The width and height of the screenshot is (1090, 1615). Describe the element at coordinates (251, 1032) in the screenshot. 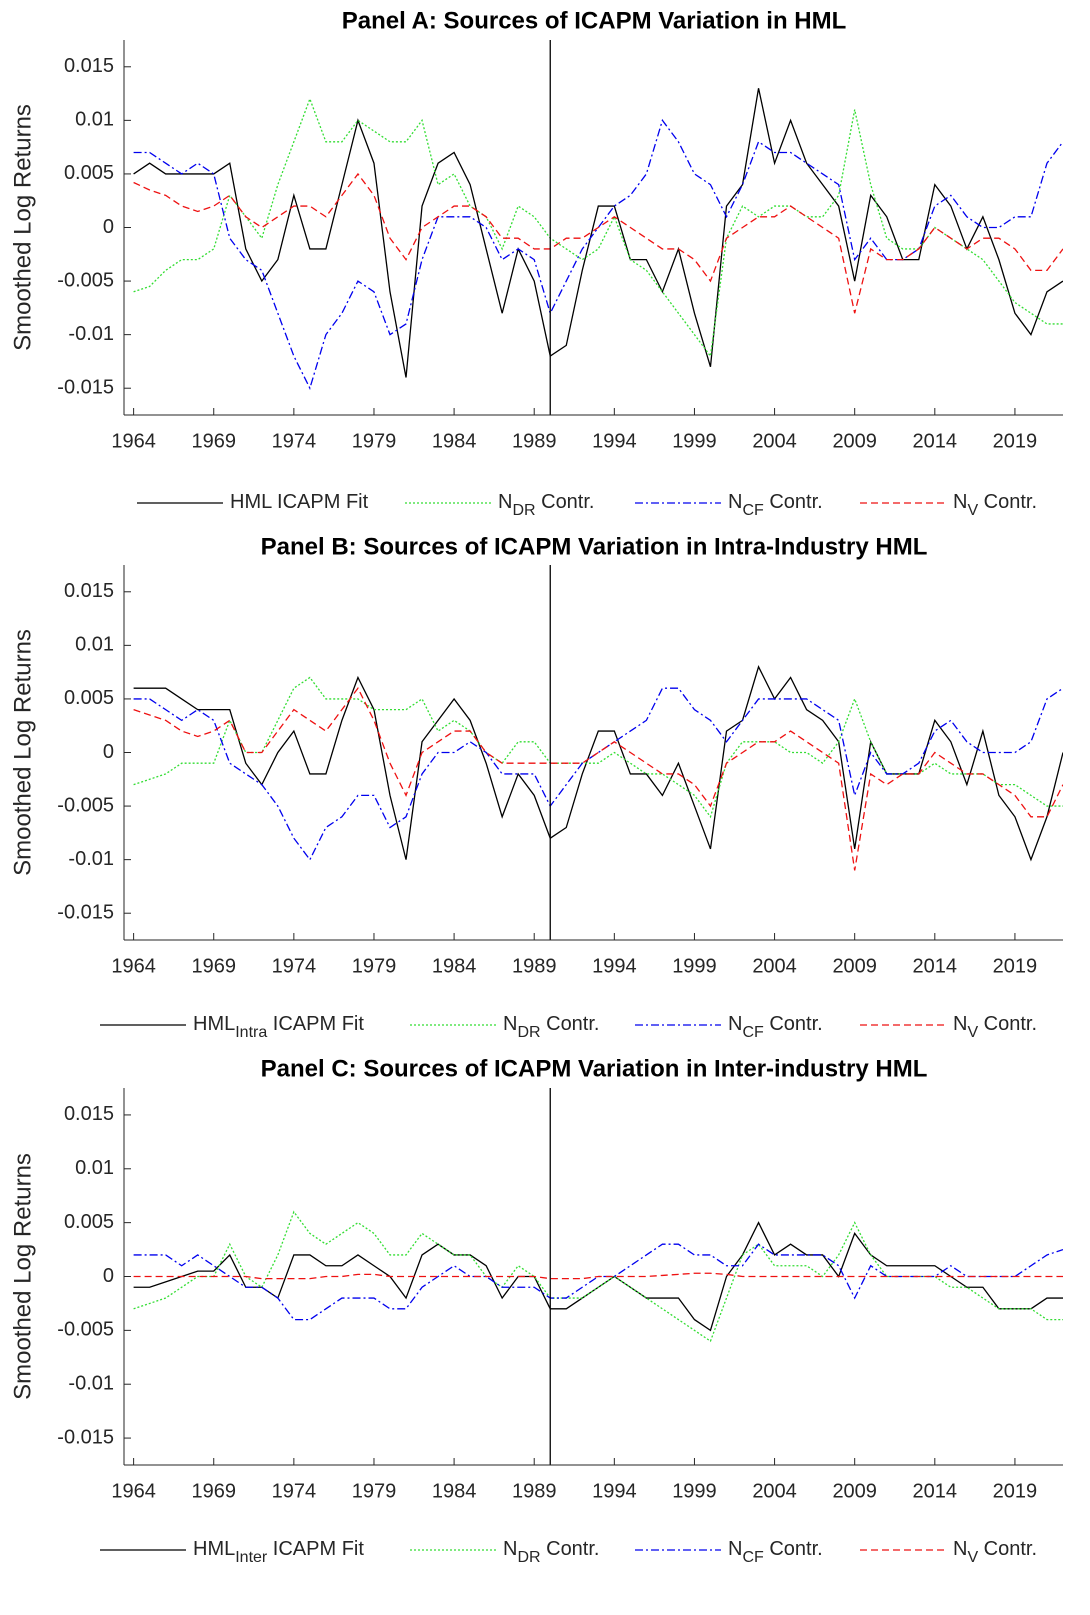

I see `legend-text: Intra` at that location.